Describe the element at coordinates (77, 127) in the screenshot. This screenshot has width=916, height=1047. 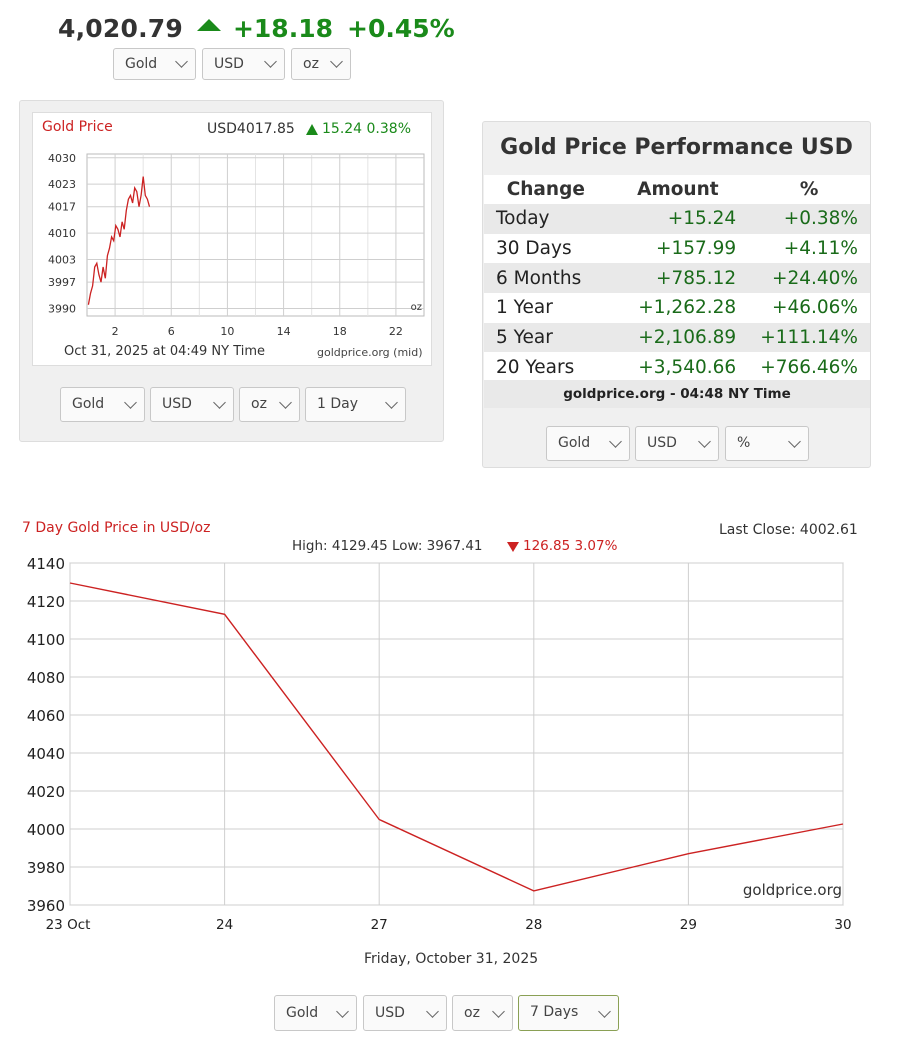
I see `small-chart-title: Gold Price` at that location.